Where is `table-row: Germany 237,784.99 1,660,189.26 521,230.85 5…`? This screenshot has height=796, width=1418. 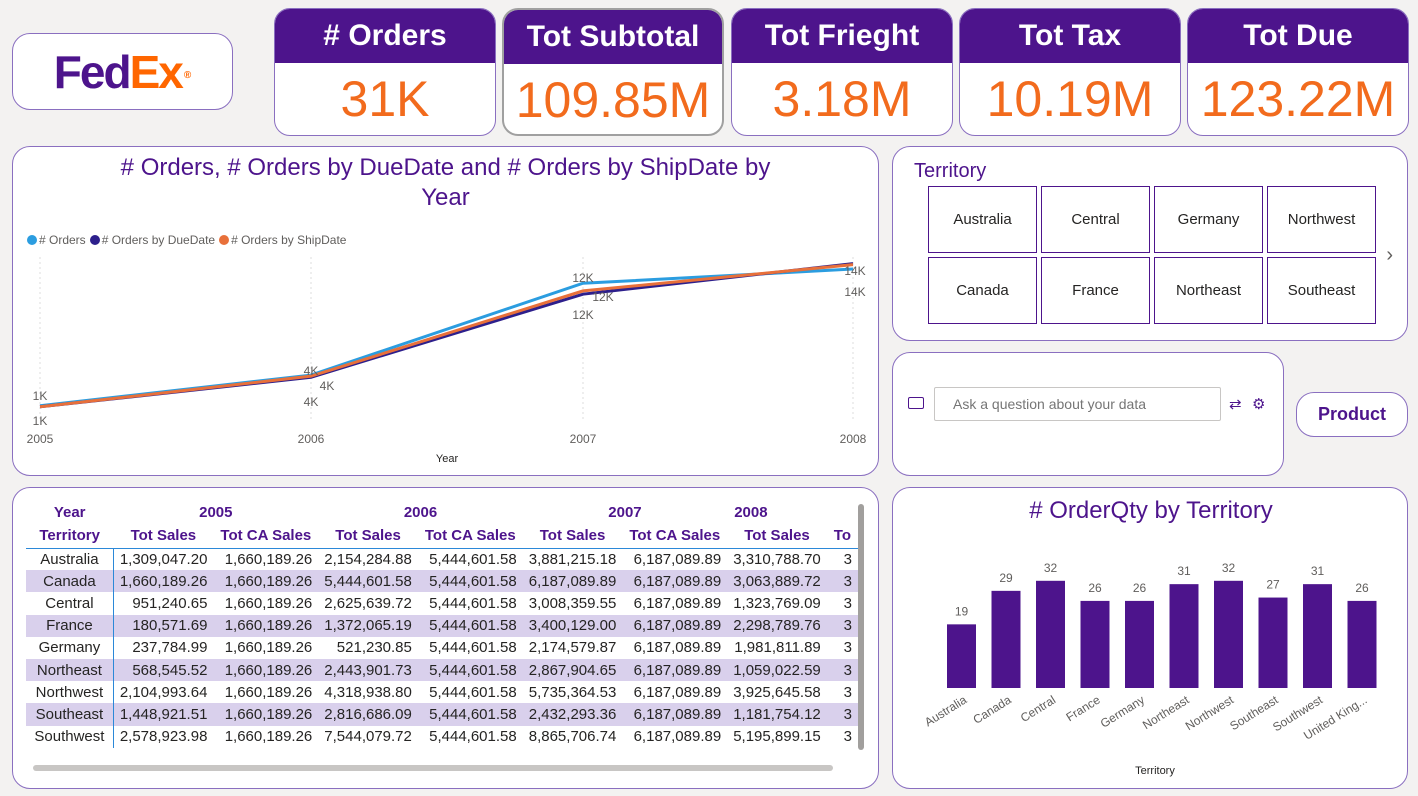 table-row: Germany 237,784.99 1,660,189.26 521,230.85 5… is located at coordinates (442, 647).